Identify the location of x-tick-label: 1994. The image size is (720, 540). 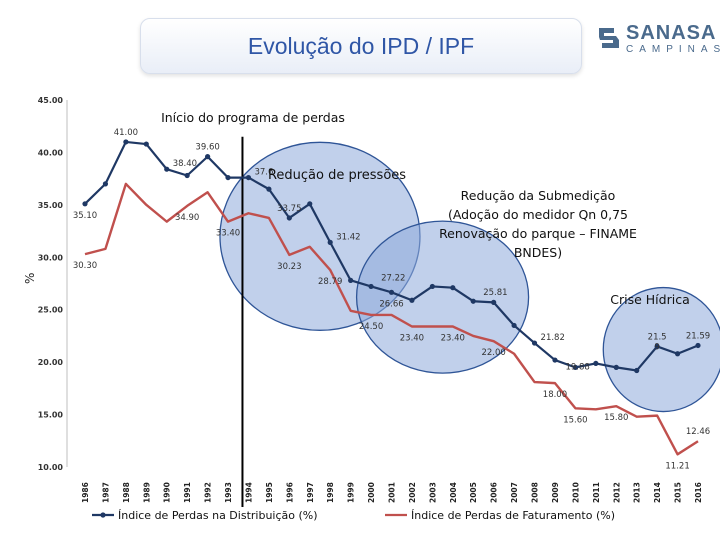
(248, 492).